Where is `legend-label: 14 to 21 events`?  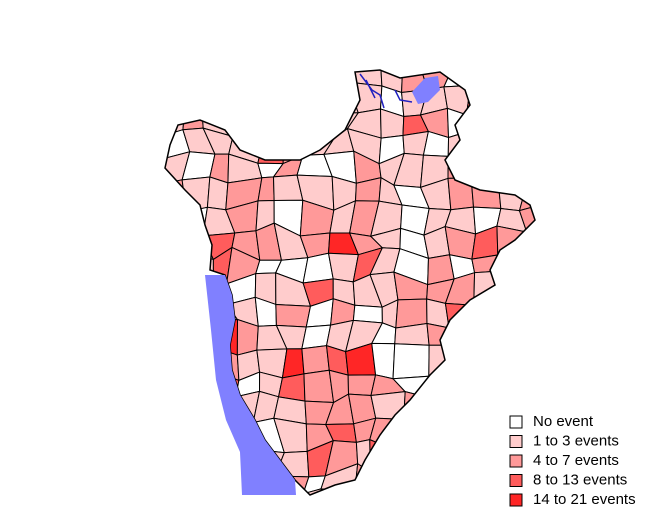
legend-label: 14 to 21 events is located at coordinates (584, 499).